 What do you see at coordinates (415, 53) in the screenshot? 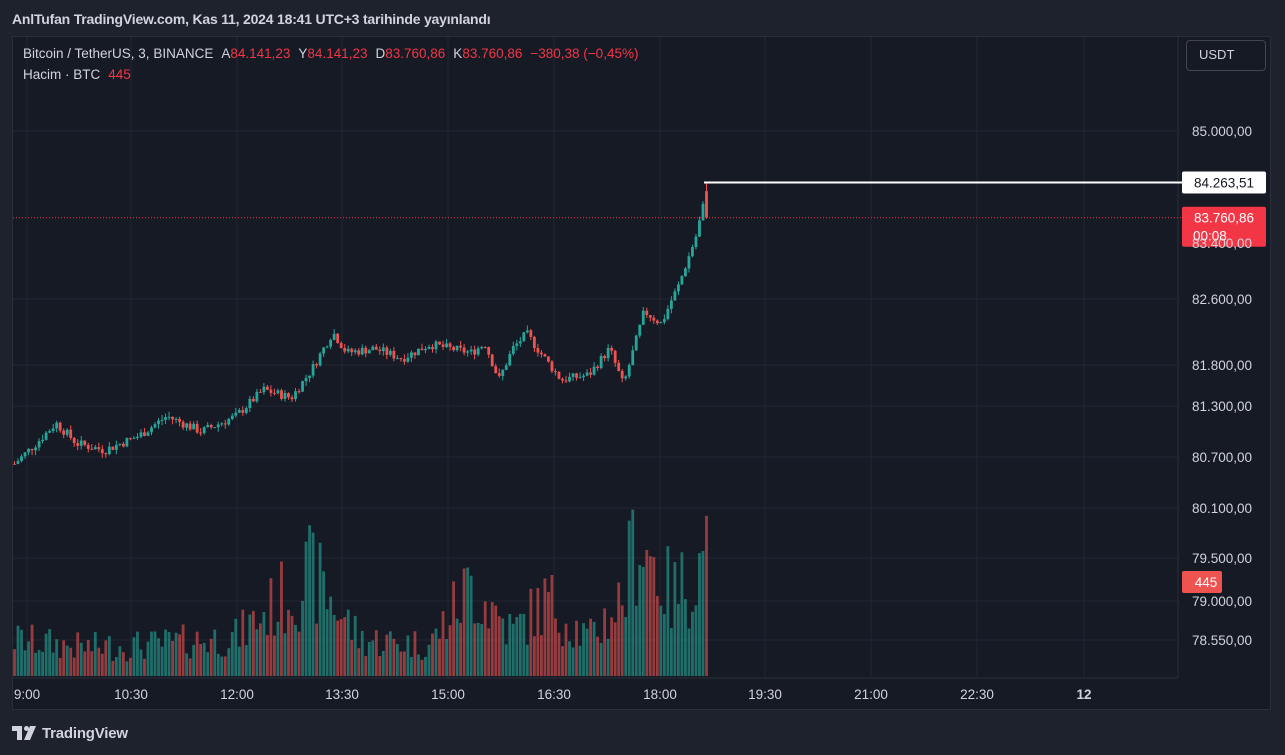
I see `low-value: 83.760,86` at bounding box center [415, 53].